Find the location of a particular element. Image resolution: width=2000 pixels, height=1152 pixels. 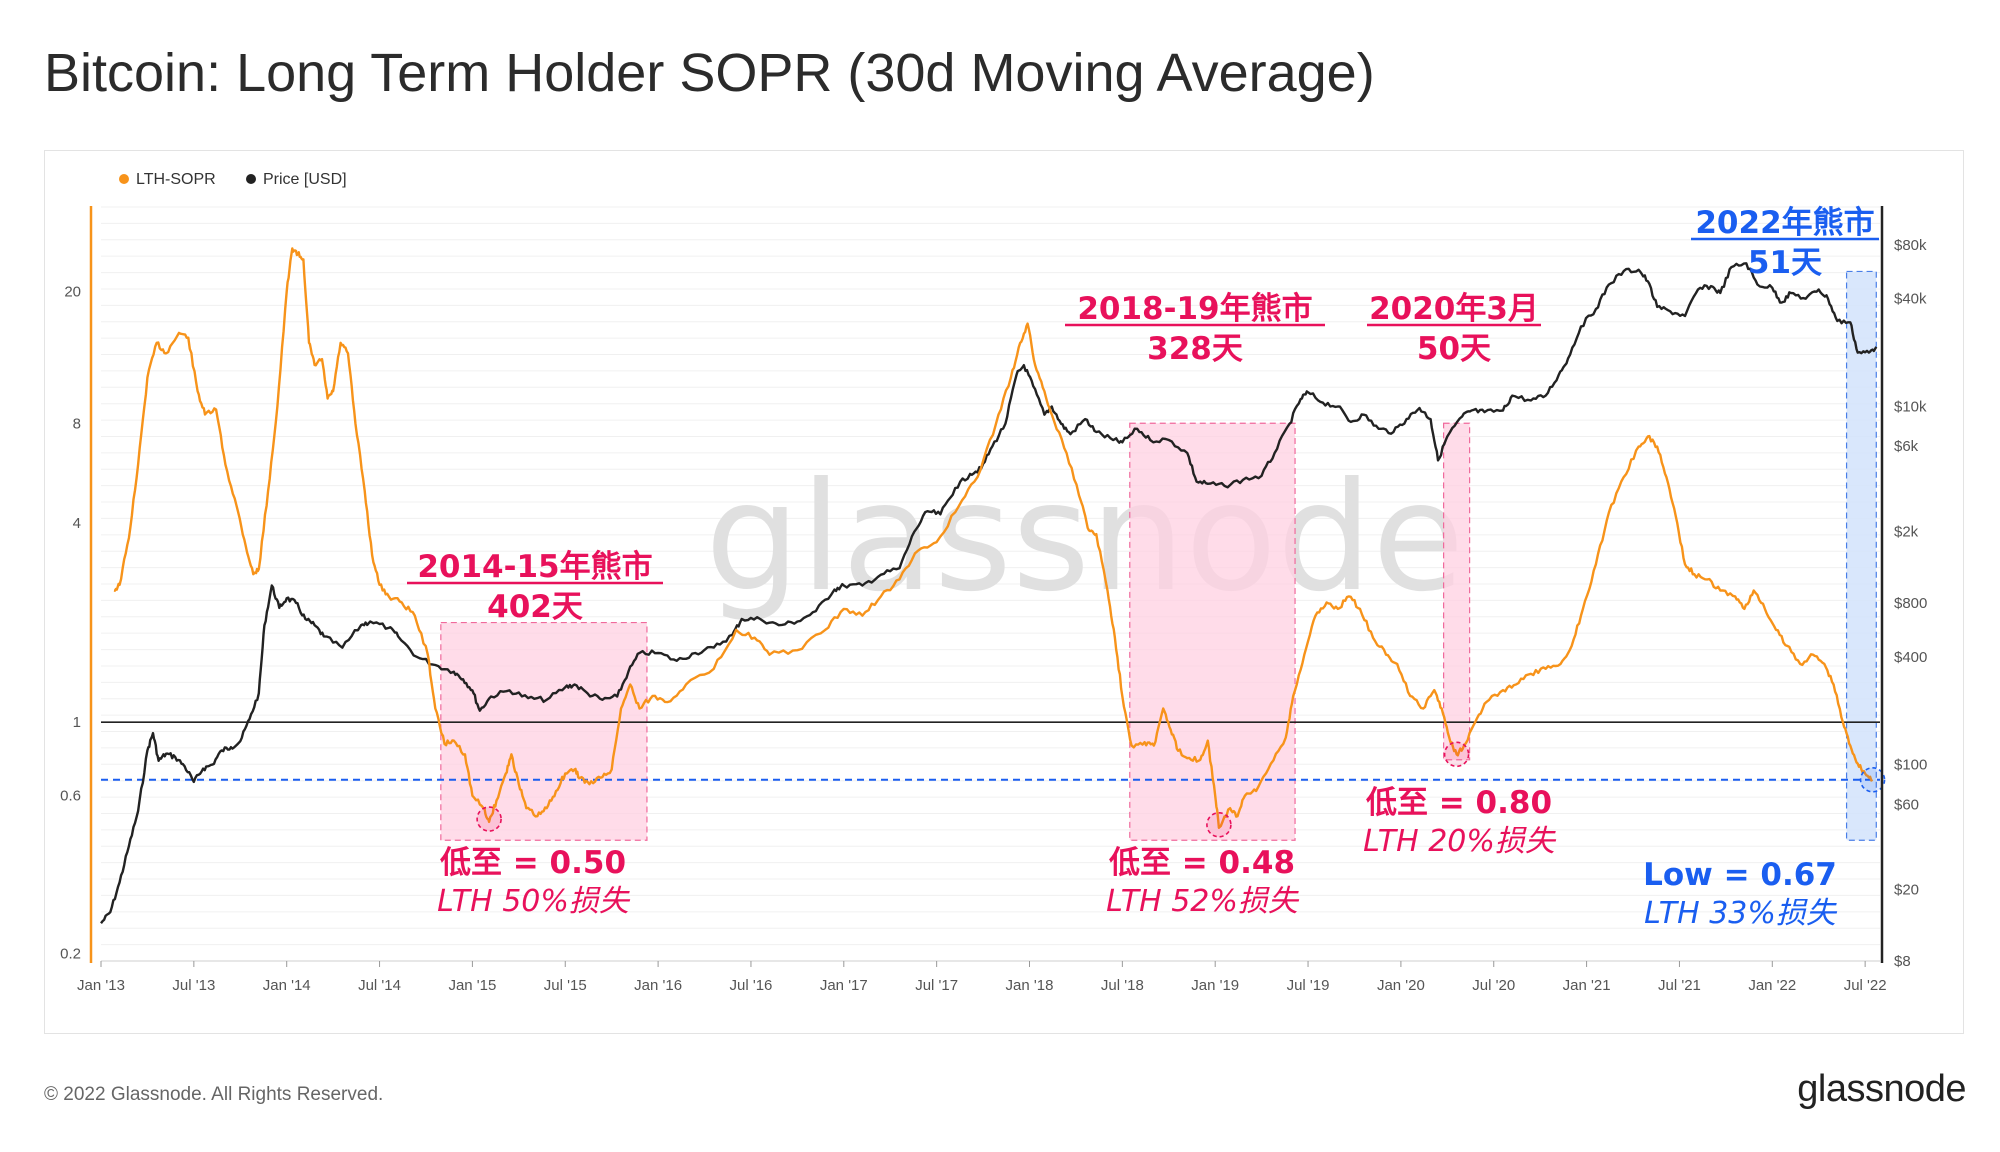

annotation-2018-bear-title: 2018-19年熊市 is located at coordinates (1194, 309).